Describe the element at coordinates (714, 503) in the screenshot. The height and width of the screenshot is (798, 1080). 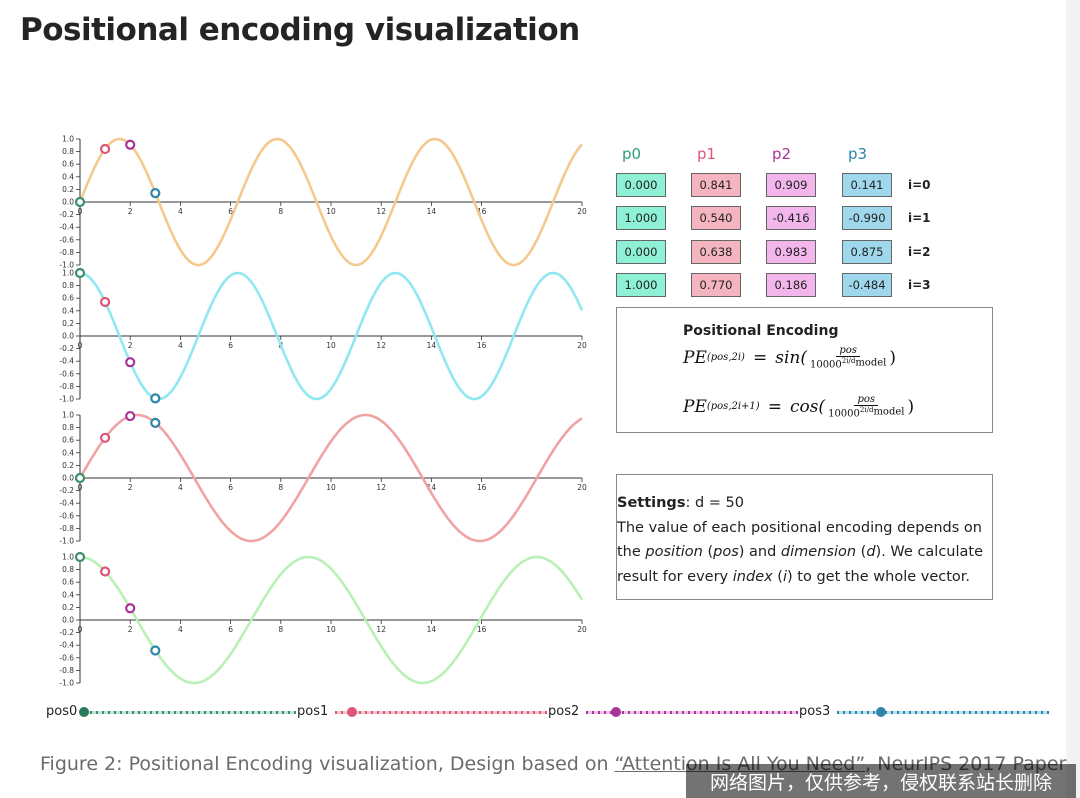
I see `settings-value: : d = 50` at that location.